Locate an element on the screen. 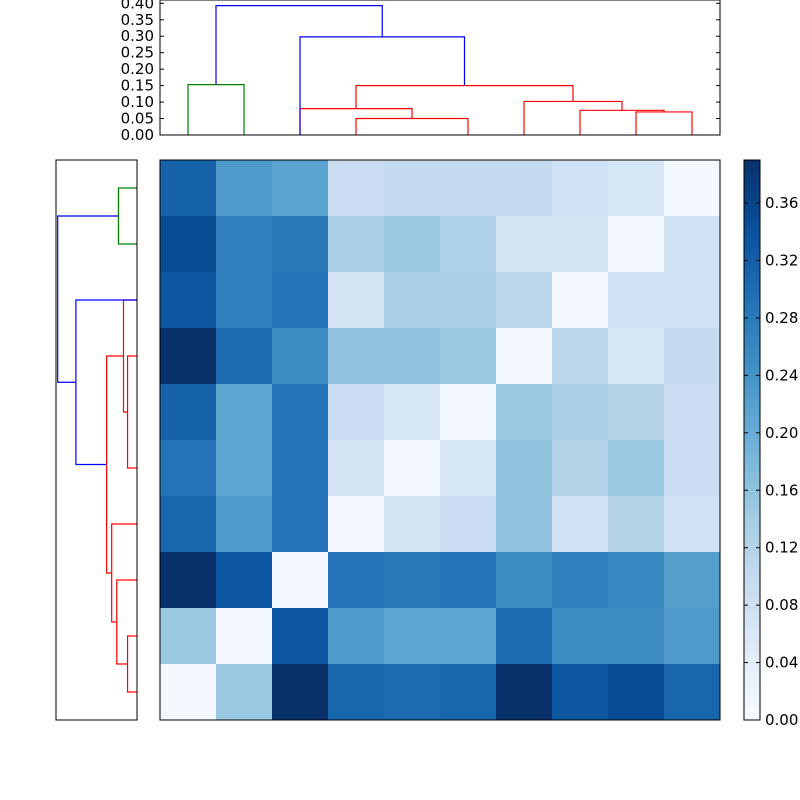 Image resolution: width=800 pixels, height=800 pixels. top-dendrogram: 0.000.050.100.150.200.250.300.350.40 is located at coordinates (421, 72).